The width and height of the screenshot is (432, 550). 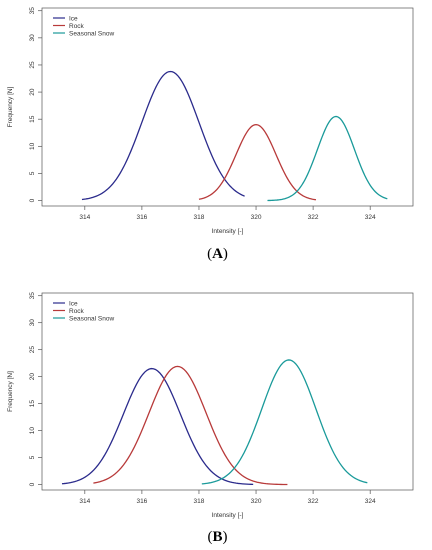 I want to click on panel-label-letter: A, so click(x=217, y=254).